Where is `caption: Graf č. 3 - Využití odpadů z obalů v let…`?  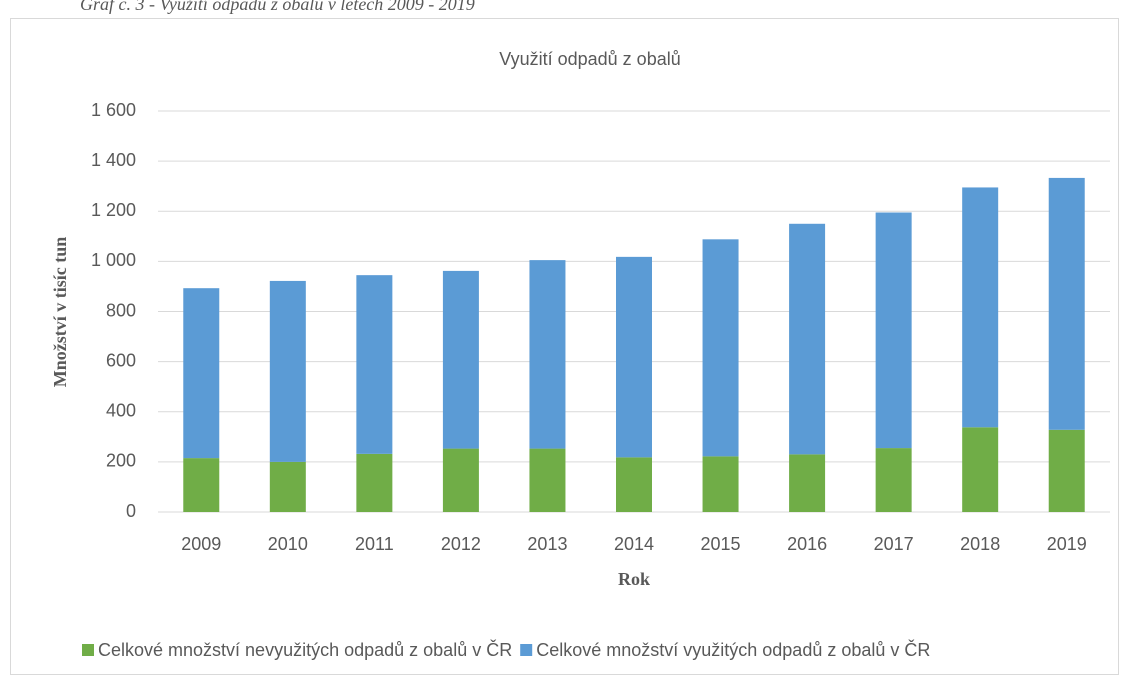 caption: Graf č. 3 - Využití odpadů z obalů v let… is located at coordinates (277, 7).